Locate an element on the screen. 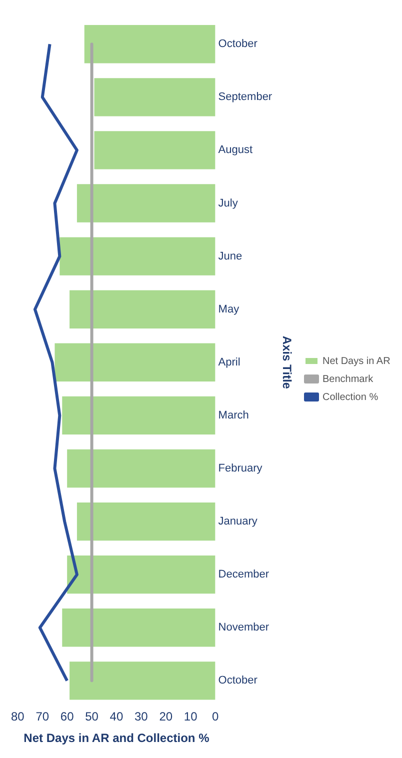 This screenshot has height=758, width=402. legend-label: Net Days in AR is located at coordinates (356, 361).